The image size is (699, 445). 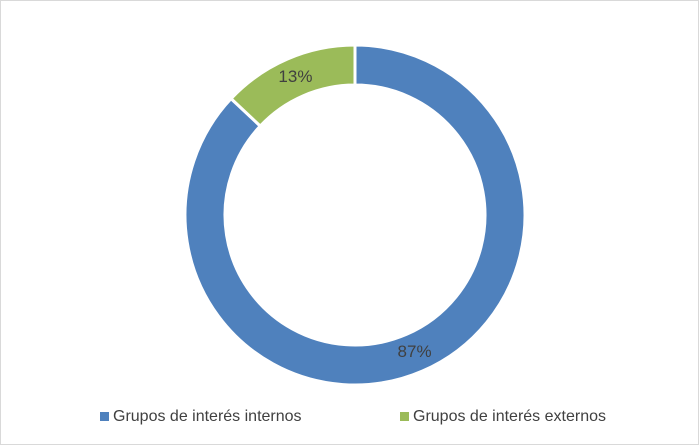 I want to click on donut-slice, so click(x=292, y=86).